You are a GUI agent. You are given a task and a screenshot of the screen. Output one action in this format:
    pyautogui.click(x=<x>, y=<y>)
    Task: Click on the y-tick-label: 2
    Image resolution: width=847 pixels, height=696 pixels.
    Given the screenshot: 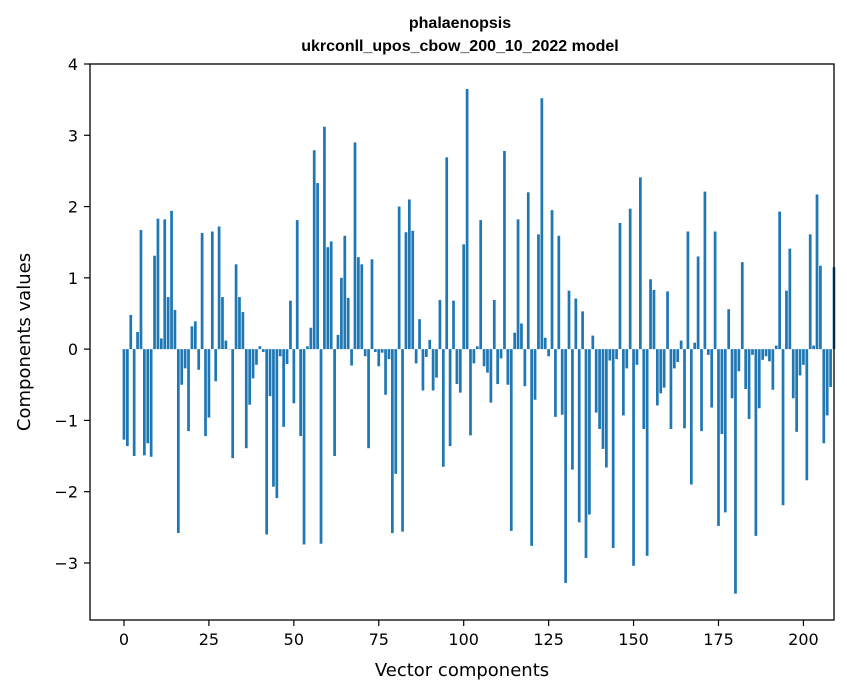 What is the action you would take?
    pyautogui.click(x=73, y=207)
    